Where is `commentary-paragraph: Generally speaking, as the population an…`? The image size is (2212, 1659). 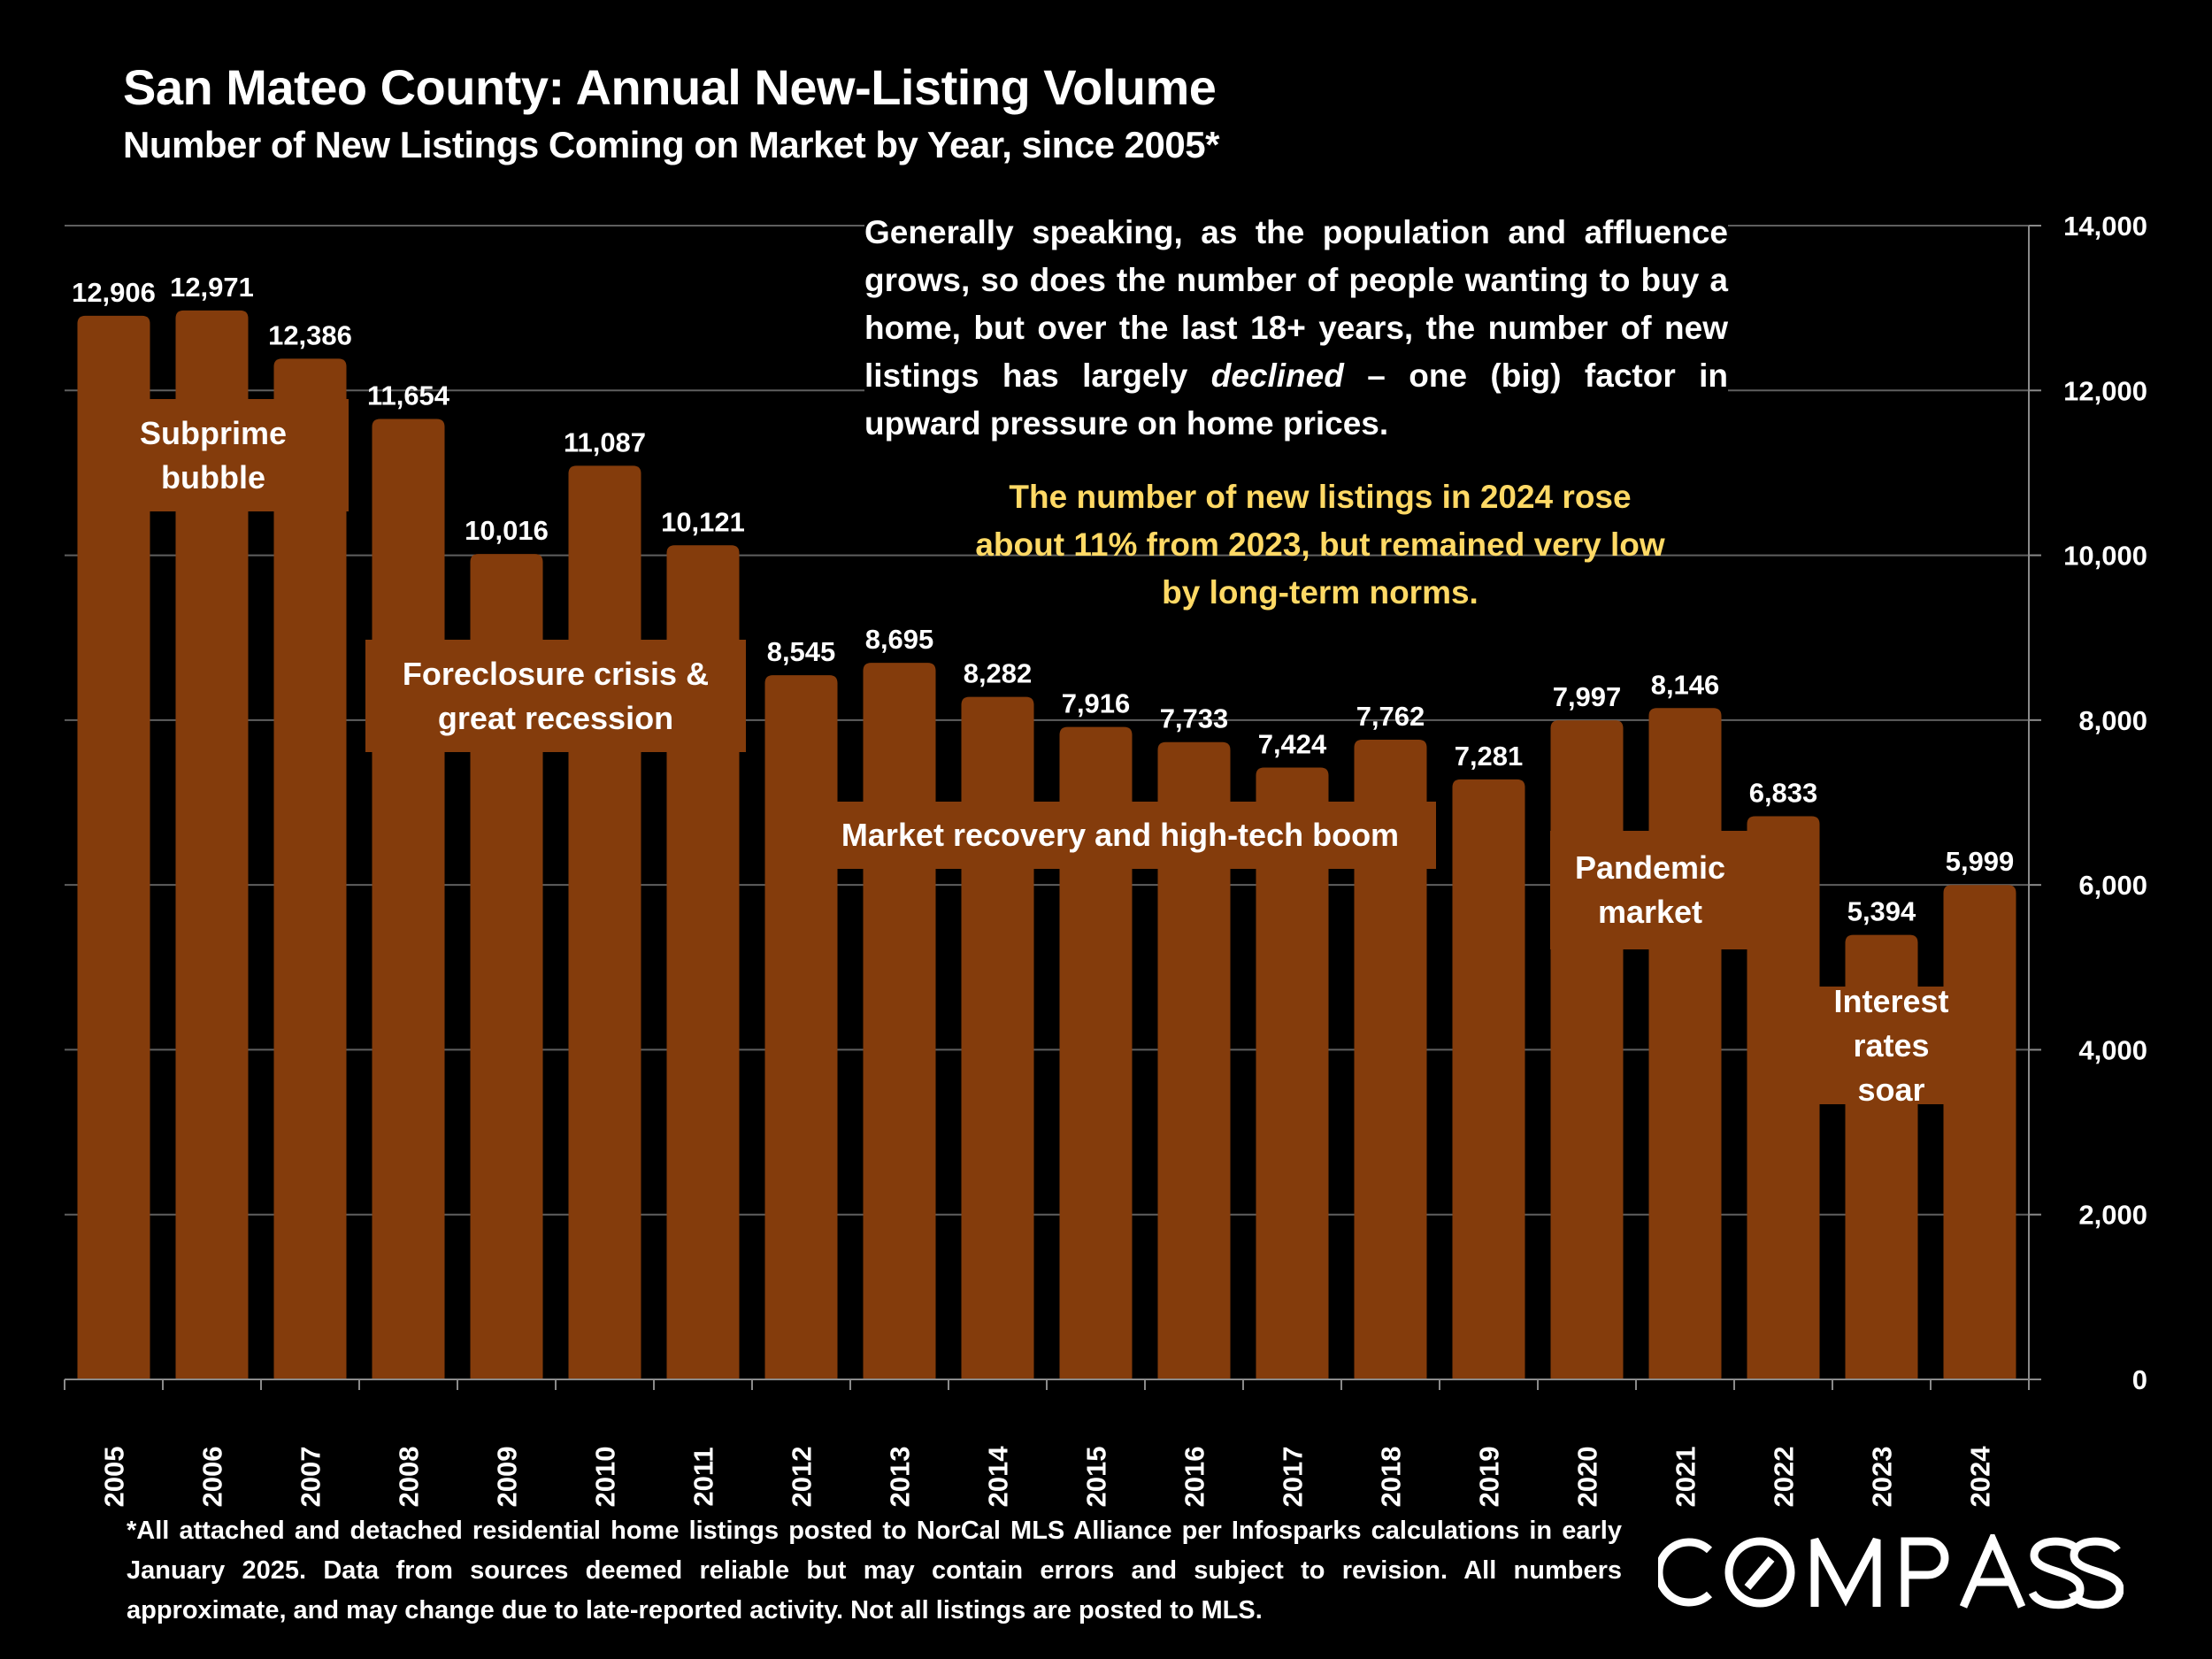
commentary-paragraph: Generally speaking, as the population an… is located at coordinates (1296, 329).